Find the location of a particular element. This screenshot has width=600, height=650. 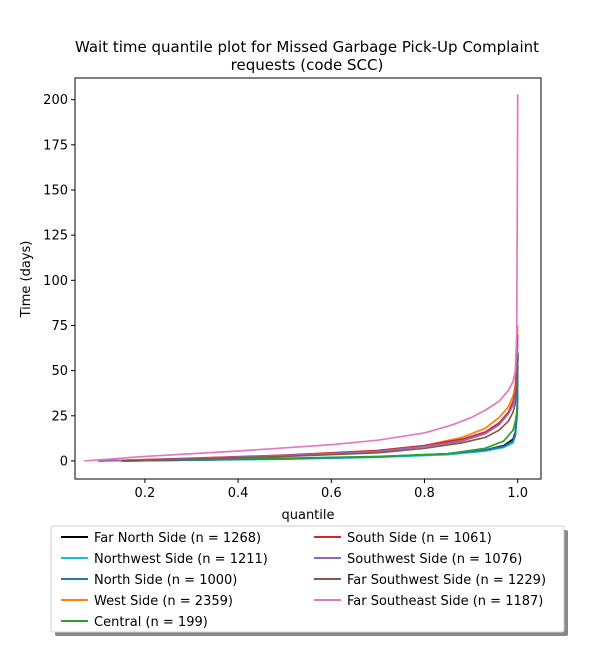

x-tick-label: 1.0 is located at coordinates (517, 493).